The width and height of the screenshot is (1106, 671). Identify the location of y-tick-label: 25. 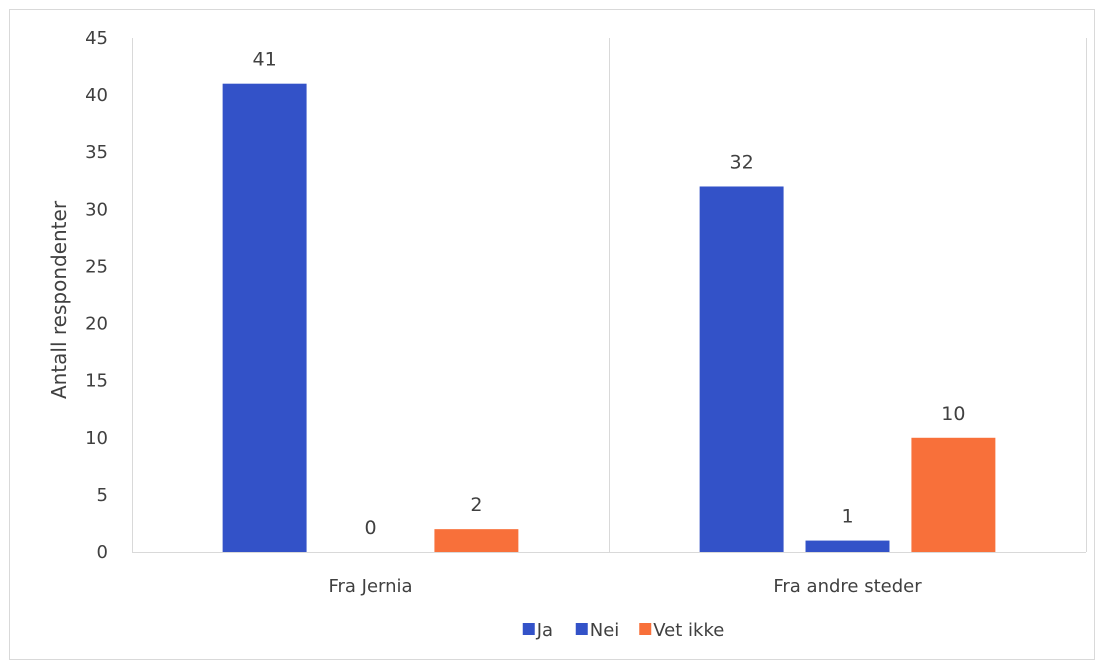
(96, 266).